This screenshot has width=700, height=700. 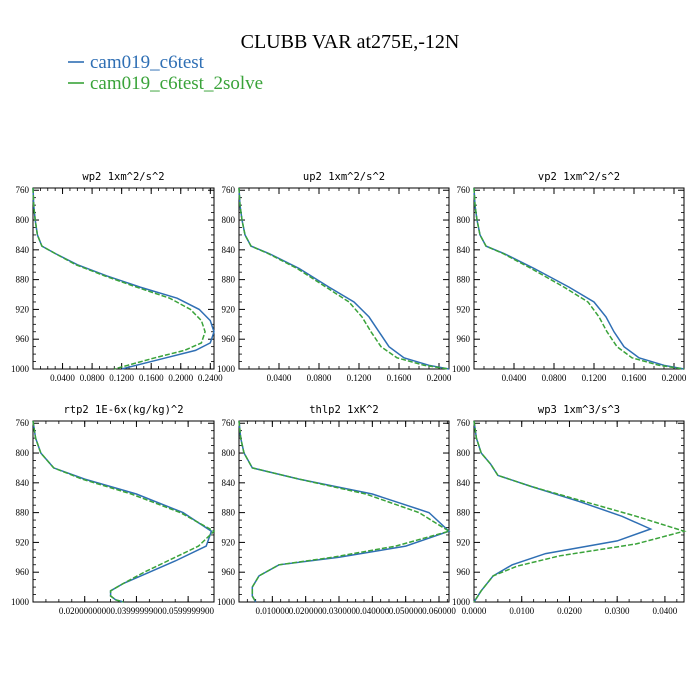 What do you see at coordinates (339, 611) in the screenshot?
I see `x-tick-label: 0.030000` at bounding box center [339, 611].